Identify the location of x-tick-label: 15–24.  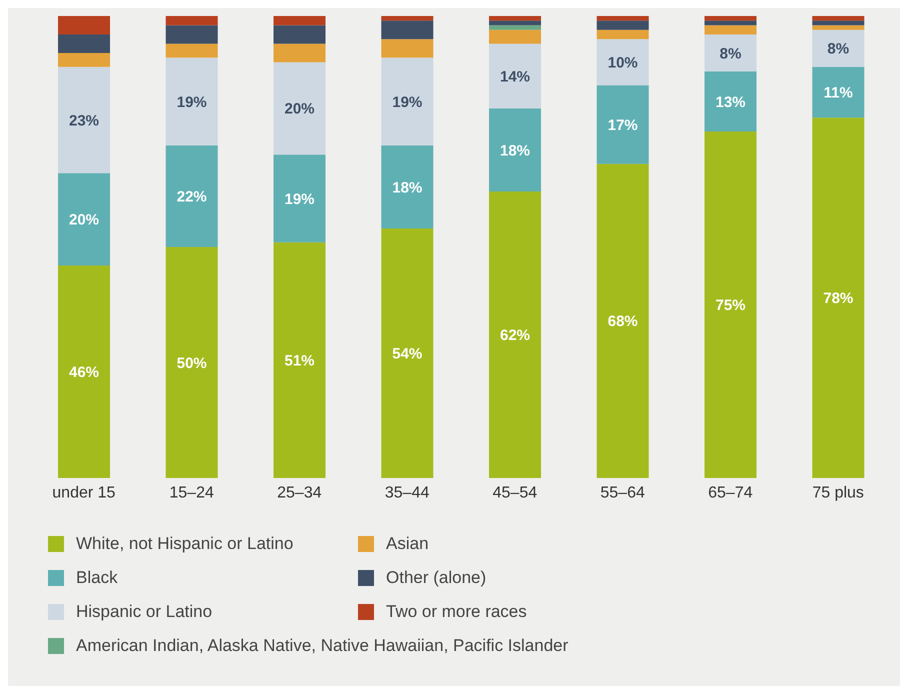
(191, 493).